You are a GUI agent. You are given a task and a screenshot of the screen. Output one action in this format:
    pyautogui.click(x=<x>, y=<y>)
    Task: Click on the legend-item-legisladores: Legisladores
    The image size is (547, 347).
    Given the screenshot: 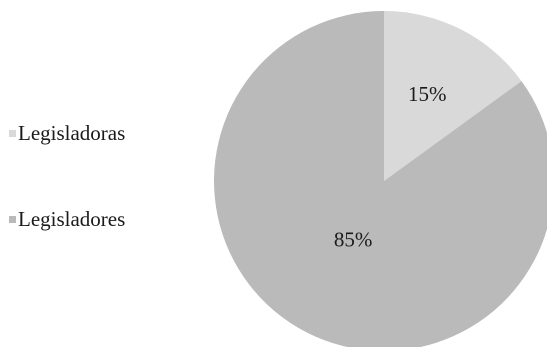 What is the action you would take?
    pyautogui.click(x=67, y=219)
    